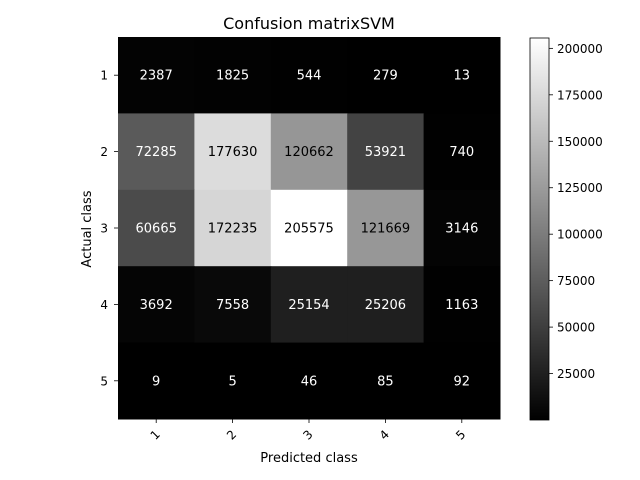 The width and height of the screenshot is (640, 480). Describe the element at coordinates (109, 228) in the screenshot. I see `y-axis-ticks: 1 2 3 4 5` at that location.